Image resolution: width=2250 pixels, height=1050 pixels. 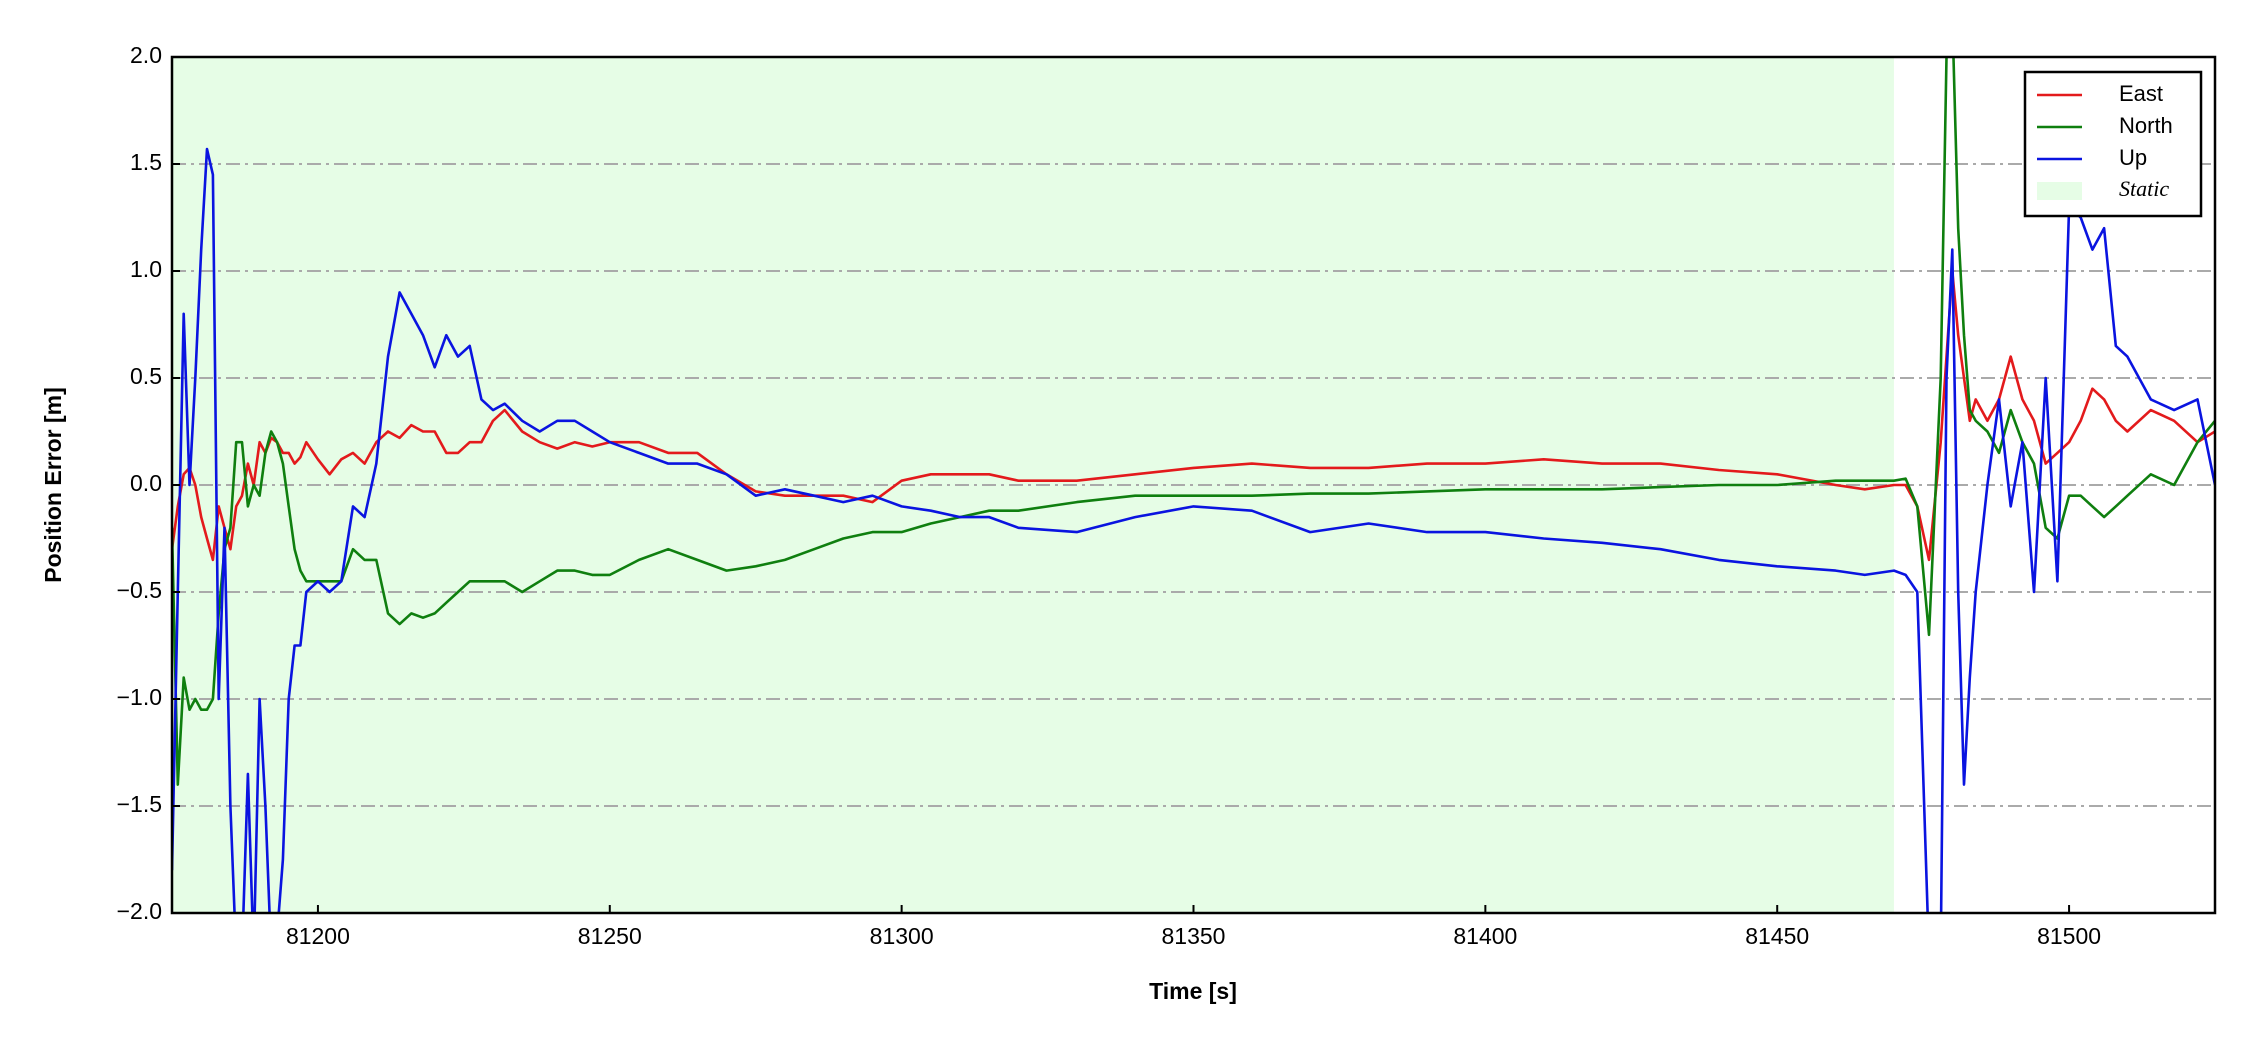 What do you see at coordinates (1193, 991) in the screenshot?
I see `x-axis-label: Time [s]` at bounding box center [1193, 991].